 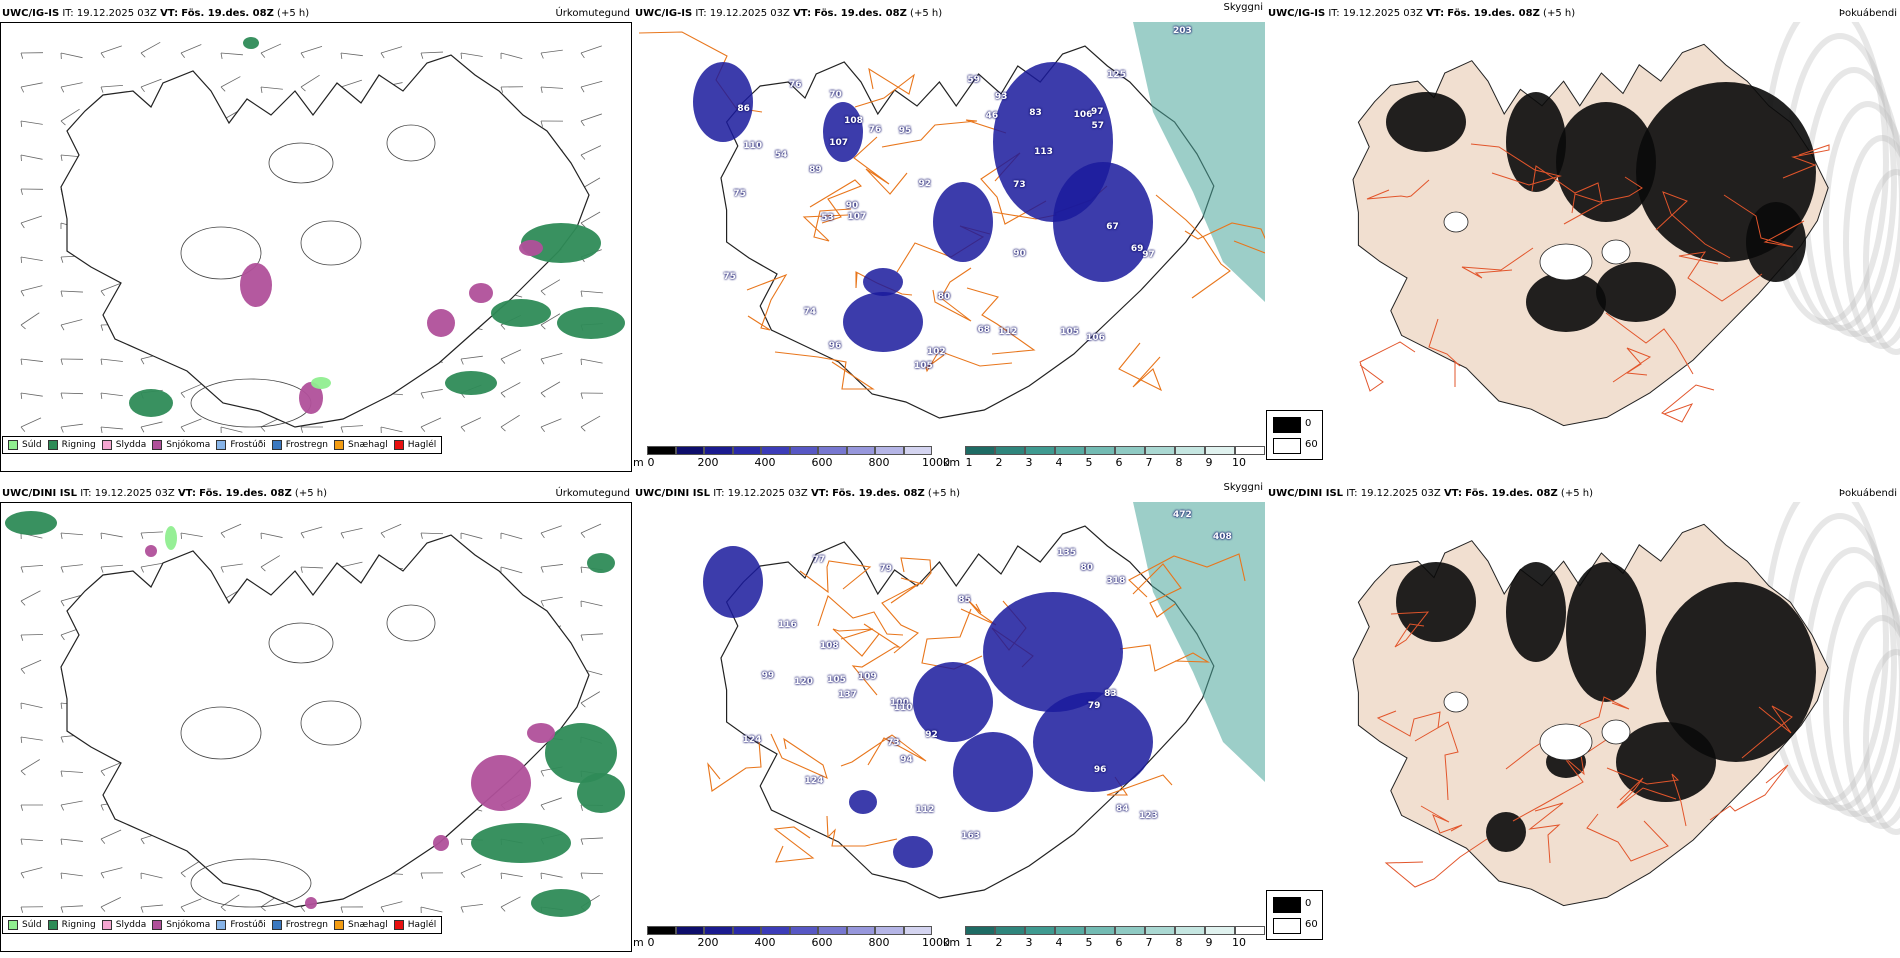 I want to click on ceiling-value-label: 86, so click(x=743, y=109).